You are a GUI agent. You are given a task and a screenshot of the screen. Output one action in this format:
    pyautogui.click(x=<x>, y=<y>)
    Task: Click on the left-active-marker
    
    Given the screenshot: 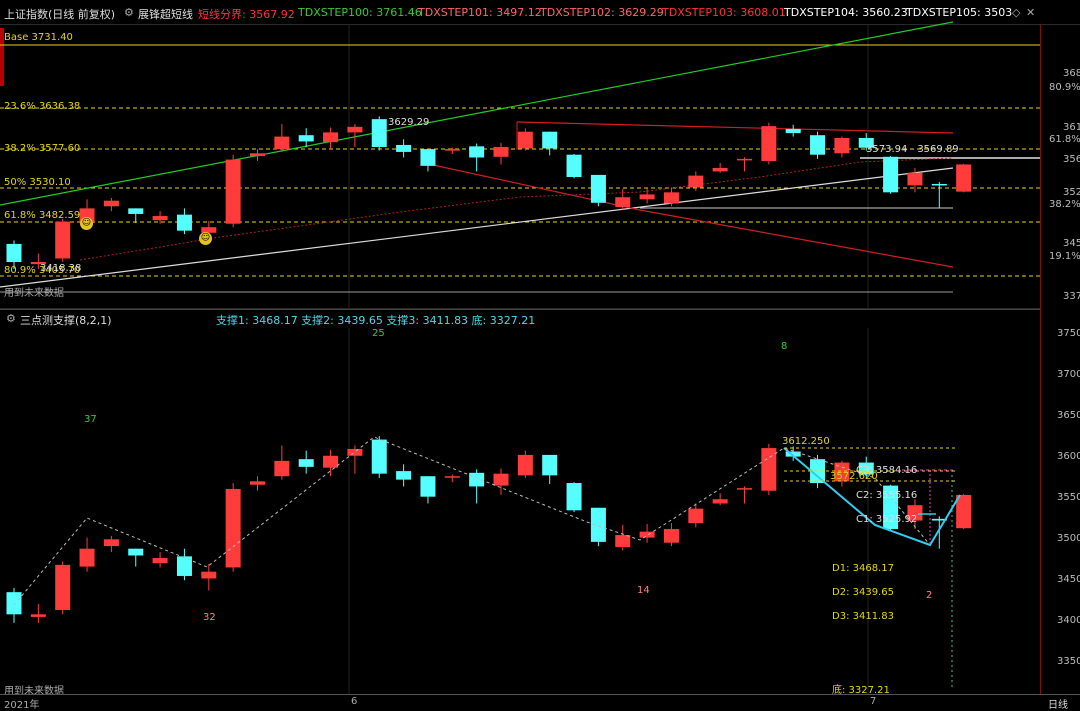 What is the action you would take?
    pyautogui.click(x=2, y=57)
    